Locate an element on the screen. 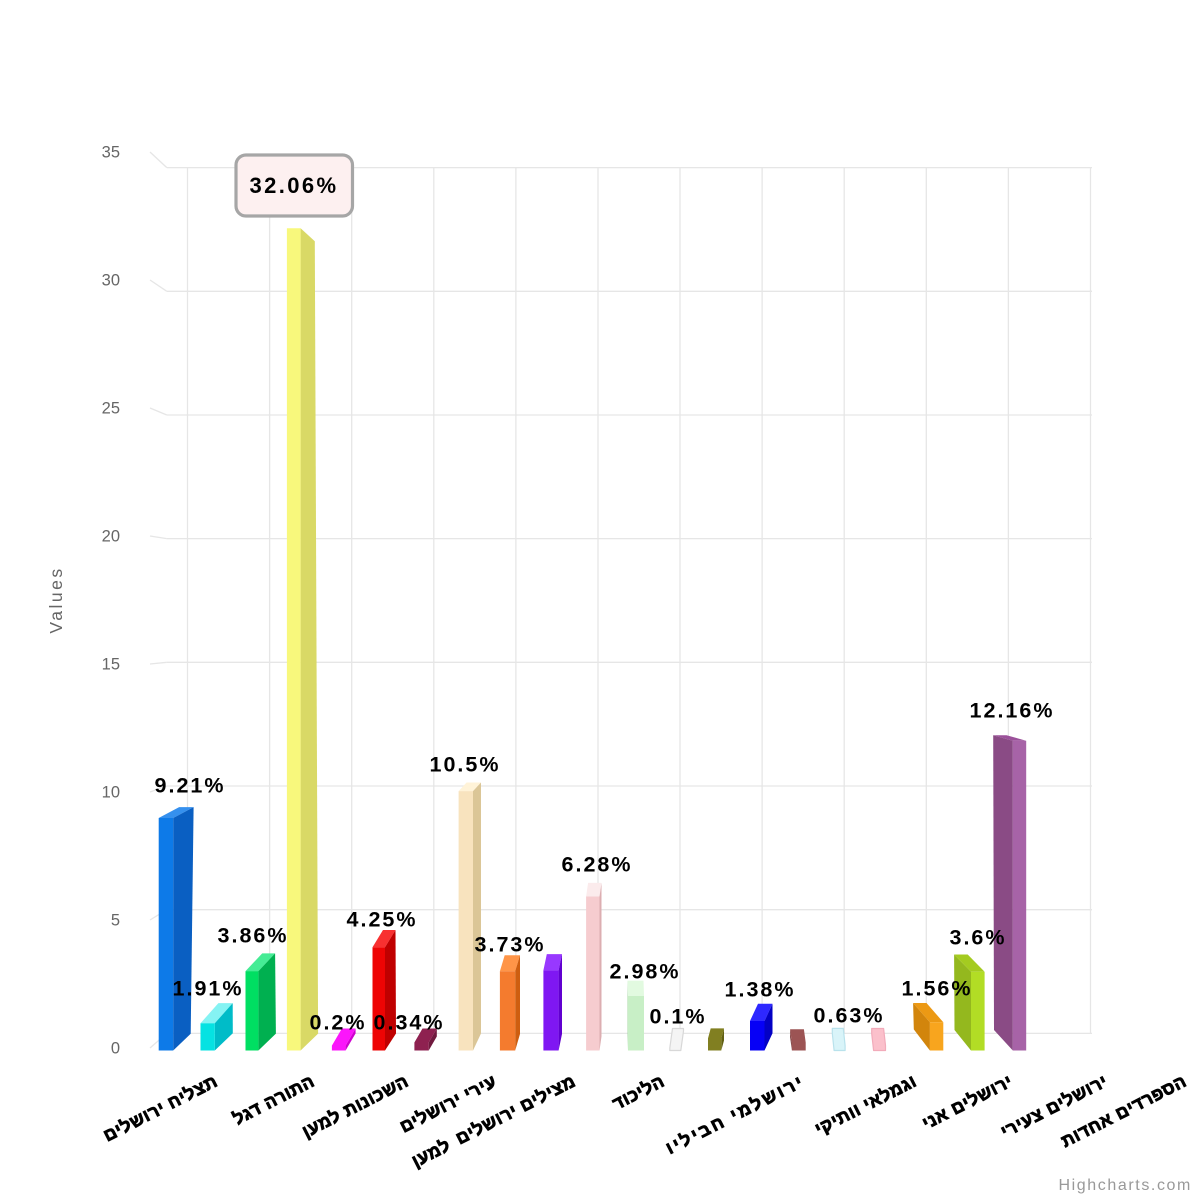  svg-text: 12.16% is located at coordinates (1012, 711).